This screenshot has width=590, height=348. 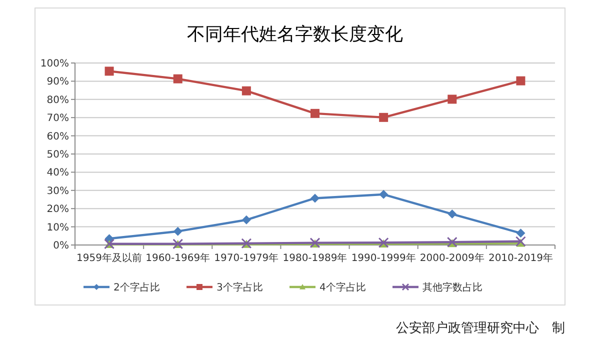 I want to click on x-tick-label: 1970-1979年, so click(x=246, y=258).